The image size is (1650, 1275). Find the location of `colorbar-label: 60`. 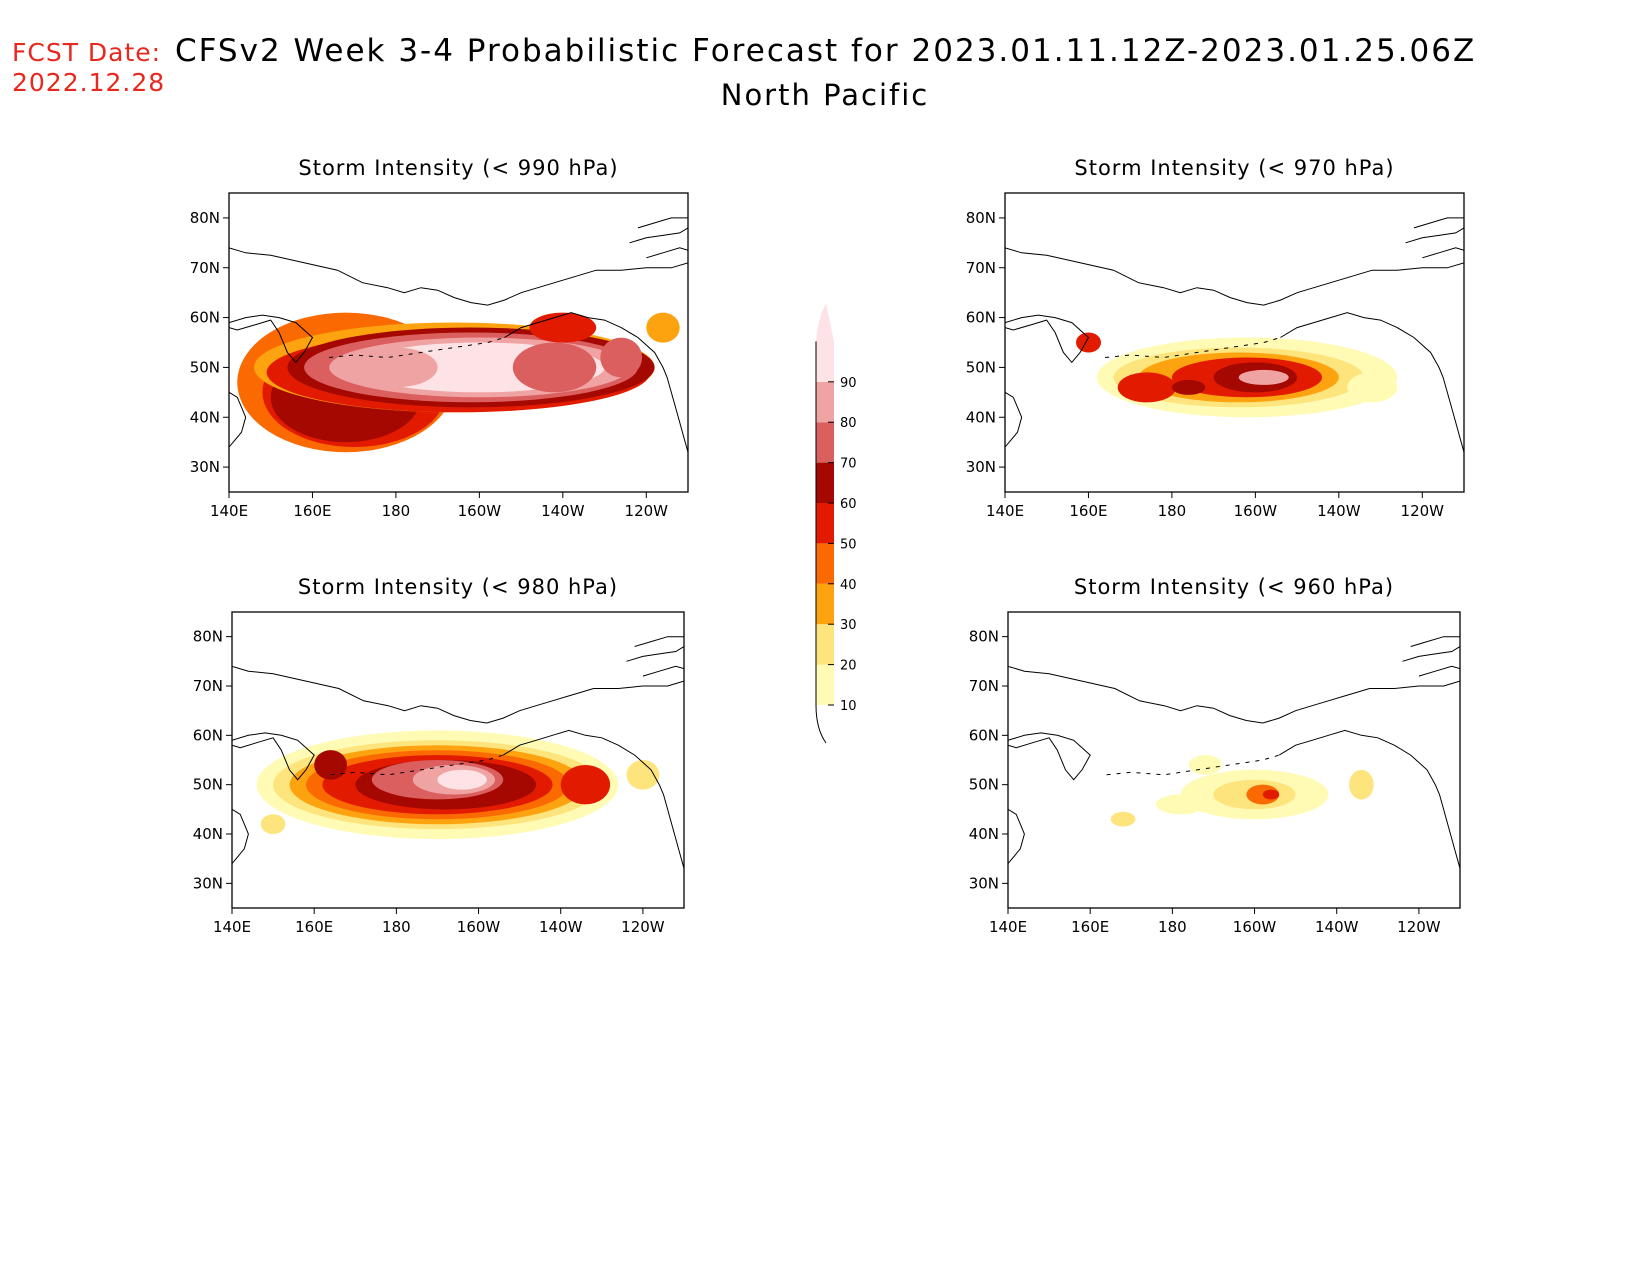

colorbar-label: 60 is located at coordinates (848, 504).